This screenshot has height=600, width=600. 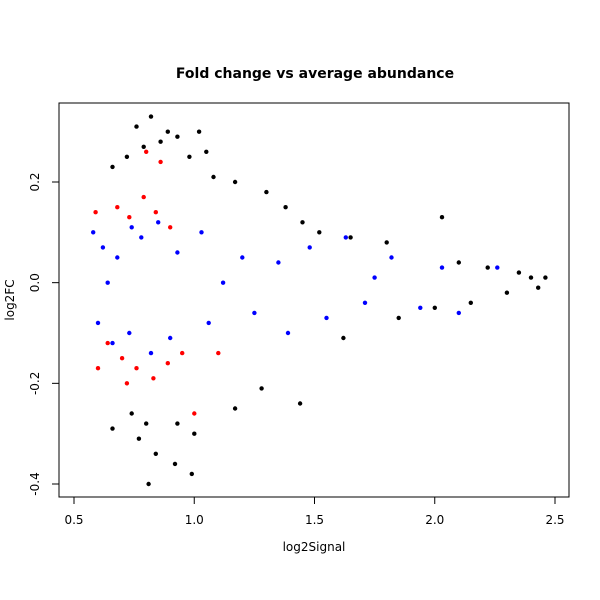 What do you see at coordinates (44, 334) in the screenshot?
I see `y-axis: -0.4 -0.2 0.0 0.2` at bounding box center [44, 334].